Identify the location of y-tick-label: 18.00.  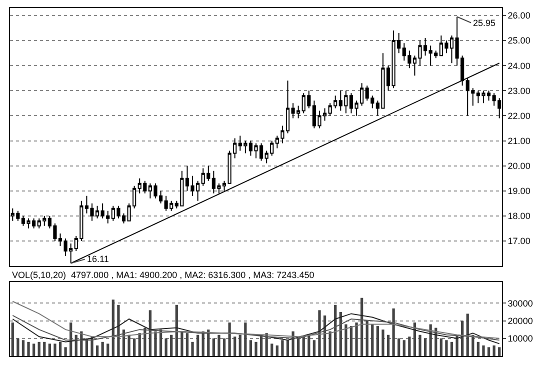
(519, 216).